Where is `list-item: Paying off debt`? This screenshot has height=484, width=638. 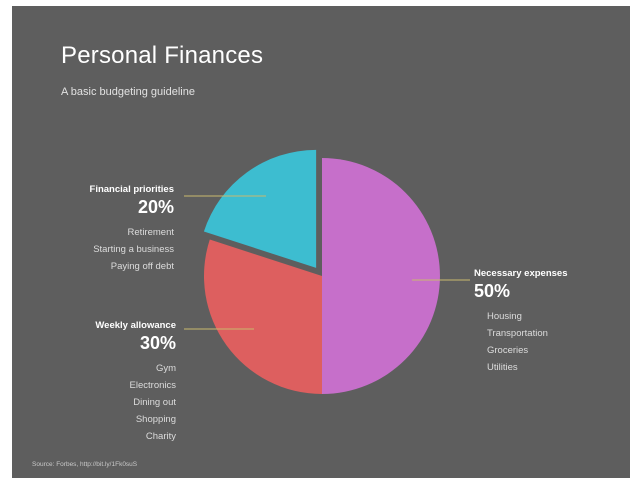 list-item: Paying off debt is located at coordinates (142, 266).